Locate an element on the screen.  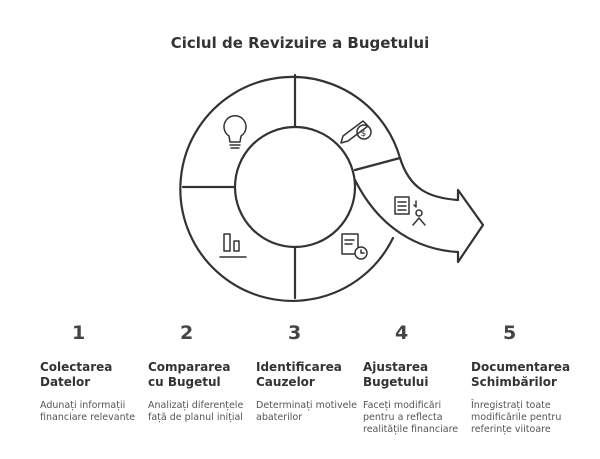
step-title-line: cu Bugetul is located at coordinates (184, 382).